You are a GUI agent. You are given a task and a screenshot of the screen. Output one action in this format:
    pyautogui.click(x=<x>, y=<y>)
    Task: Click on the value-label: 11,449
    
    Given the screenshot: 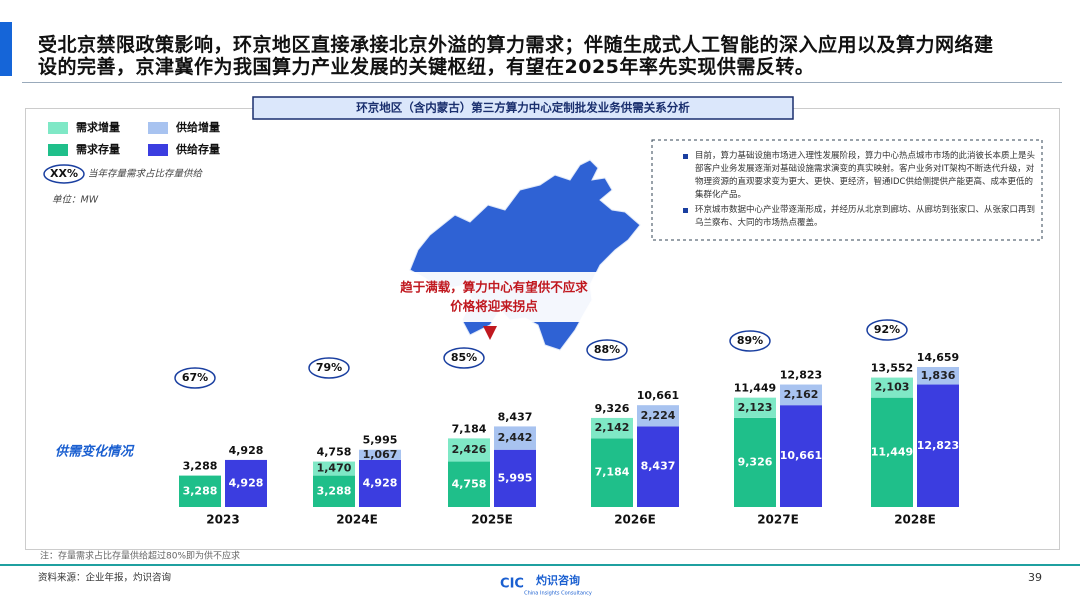 What is the action you would take?
    pyautogui.click(x=892, y=451)
    